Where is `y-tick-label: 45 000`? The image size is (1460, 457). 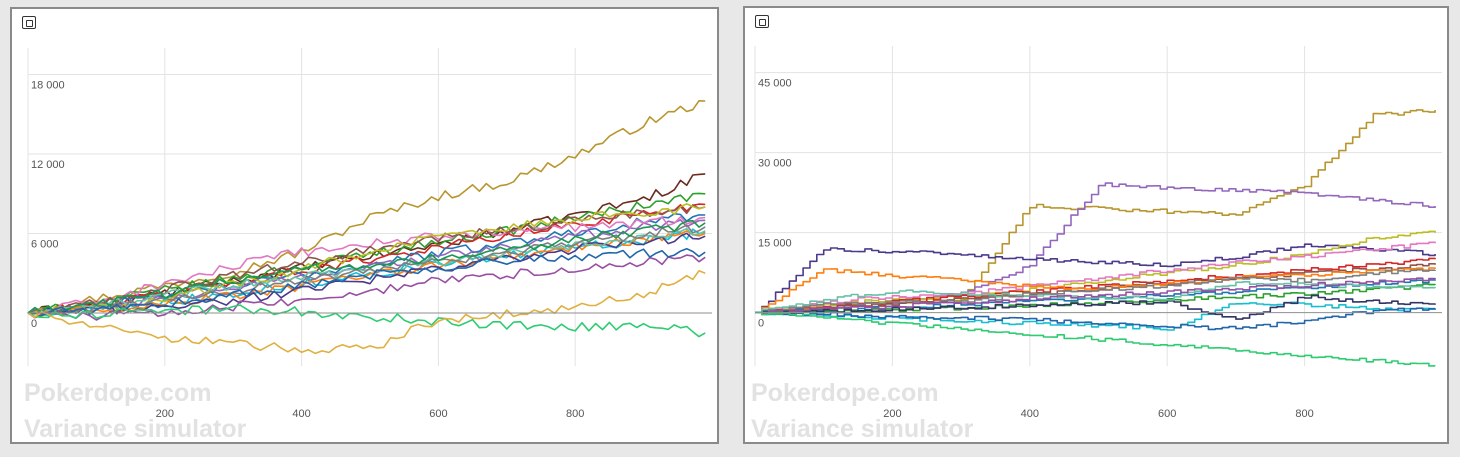
y-tick-label: 45 000 is located at coordinates (775, 84).